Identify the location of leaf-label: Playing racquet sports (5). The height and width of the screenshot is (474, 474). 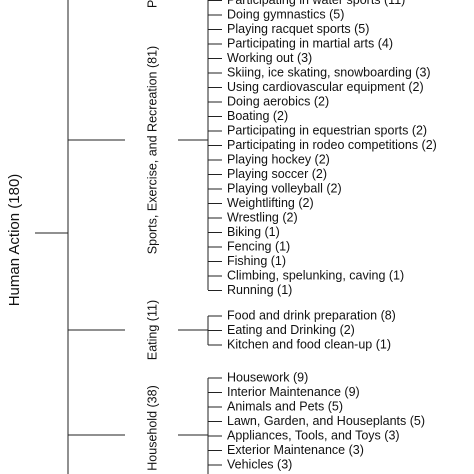
(298, 29).